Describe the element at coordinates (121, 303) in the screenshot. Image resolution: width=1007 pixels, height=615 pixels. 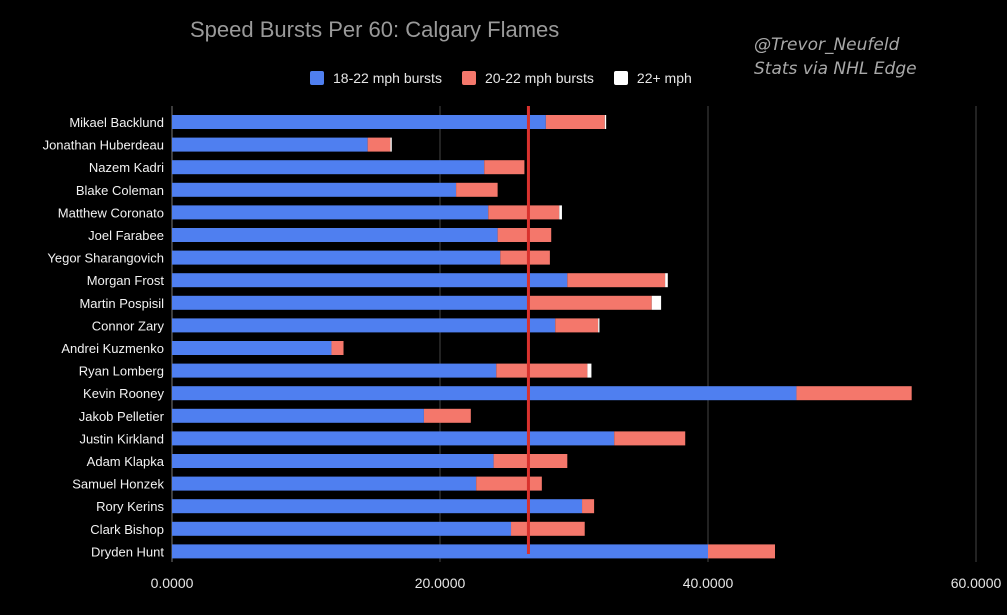
I see `category-label: Martin Pospisil` at that location.